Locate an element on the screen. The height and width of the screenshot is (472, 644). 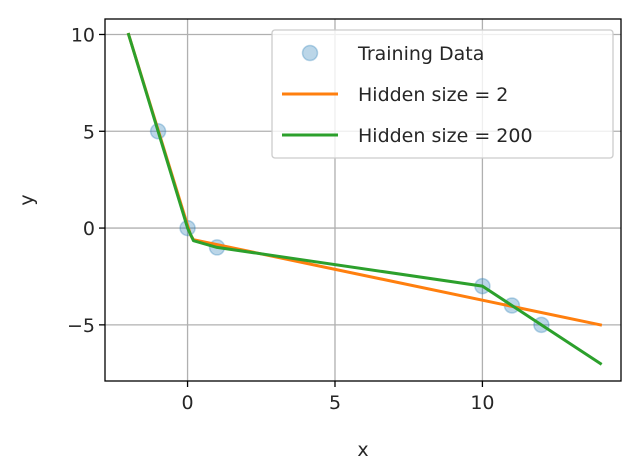
x-tick-label: 10 is located at coordinates (482, 403).